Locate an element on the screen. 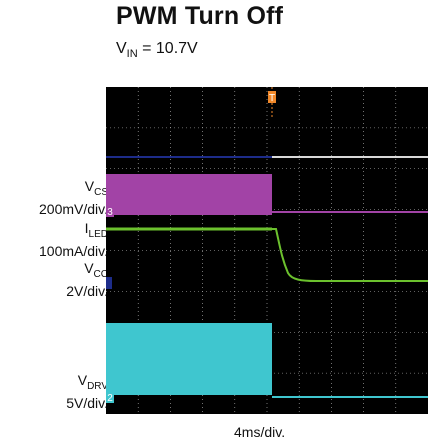 This screenshot has height=445, width=428. chart-subtitle: VIN = 10.7V is located at coordinates (157, 50).